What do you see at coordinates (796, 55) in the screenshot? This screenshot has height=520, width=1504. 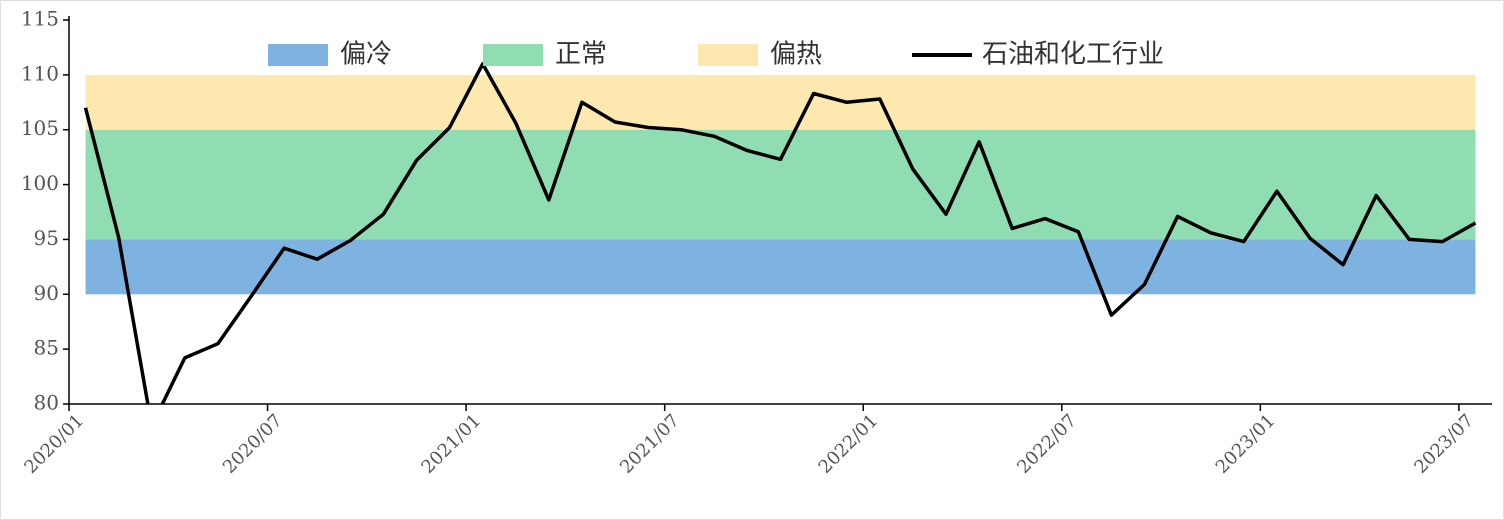 I see `legend-label: 偏热` at bounding box center [796, 55].